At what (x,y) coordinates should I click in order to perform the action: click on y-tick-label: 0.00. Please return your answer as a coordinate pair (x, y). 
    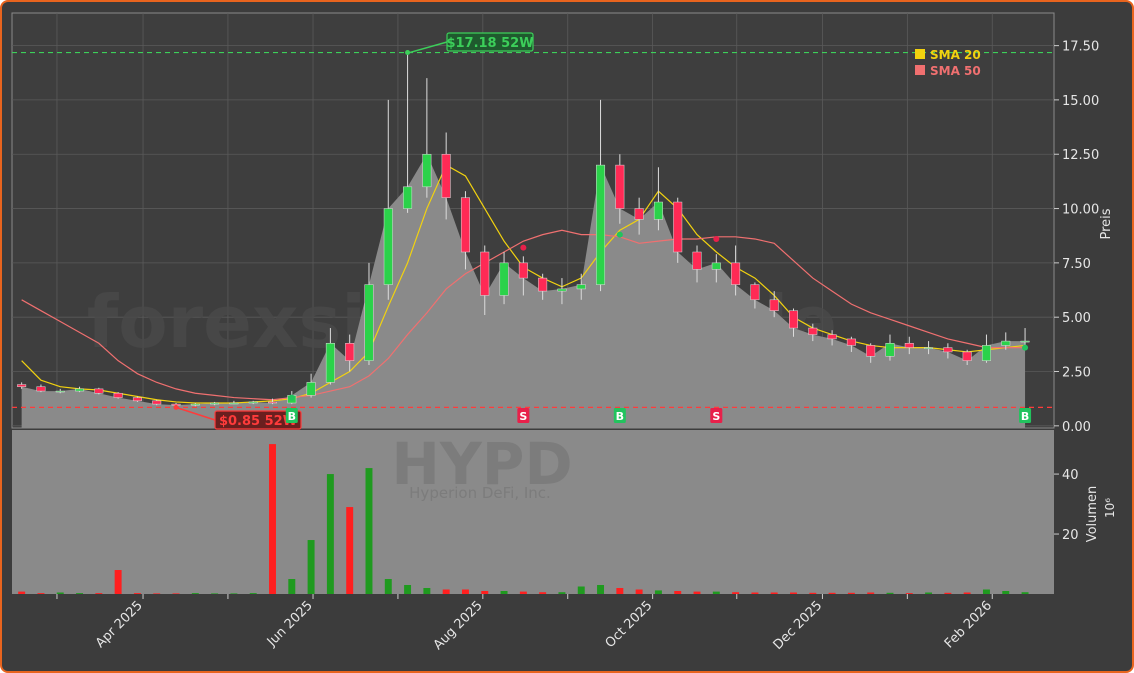
    Looking at the image, I should click on (1076, 427).